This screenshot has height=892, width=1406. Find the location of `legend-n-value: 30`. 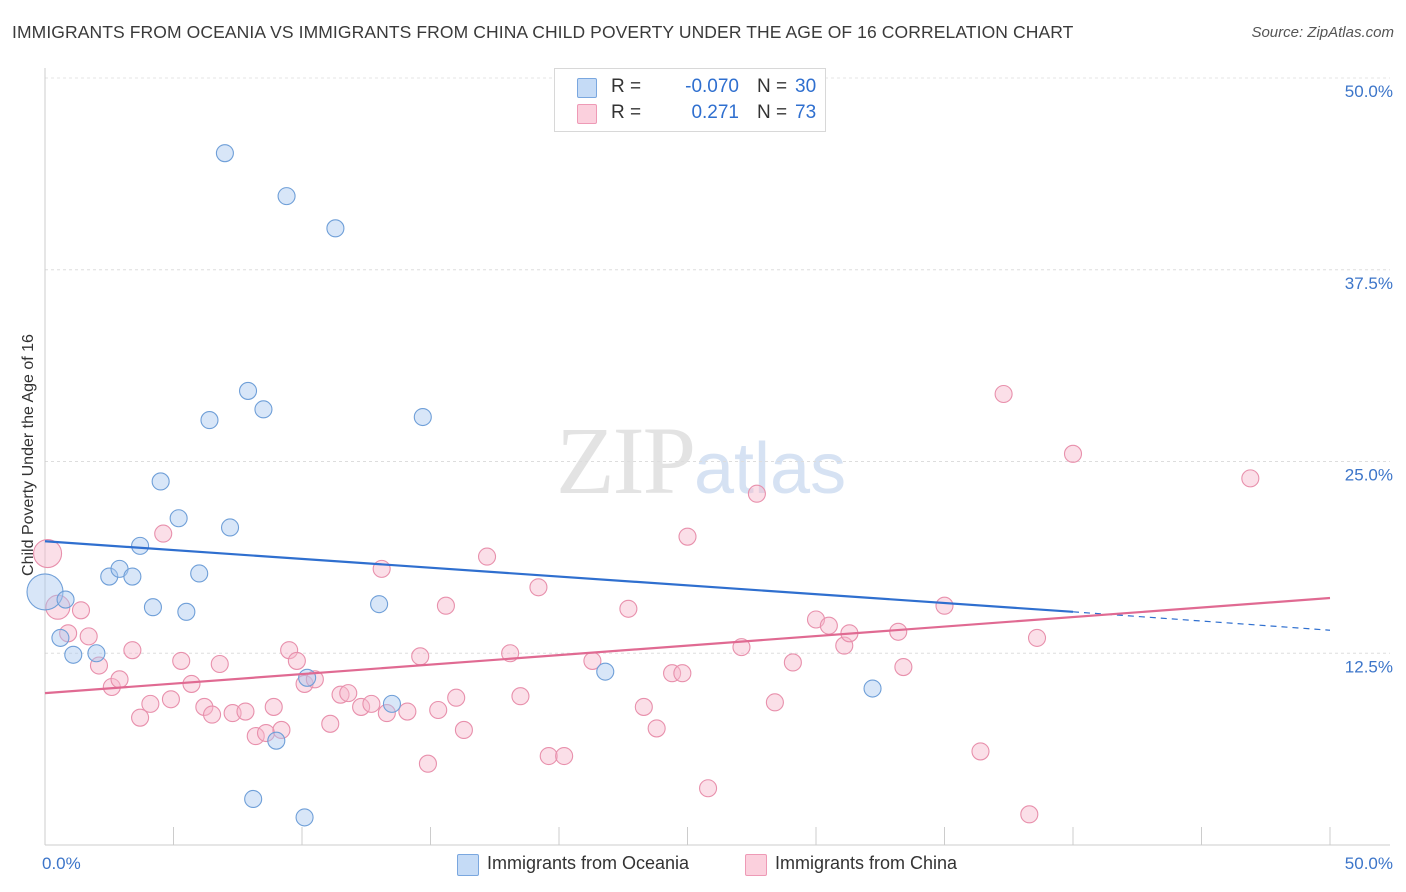

legend-n-value: 30 is located at coordinates (806, 86).